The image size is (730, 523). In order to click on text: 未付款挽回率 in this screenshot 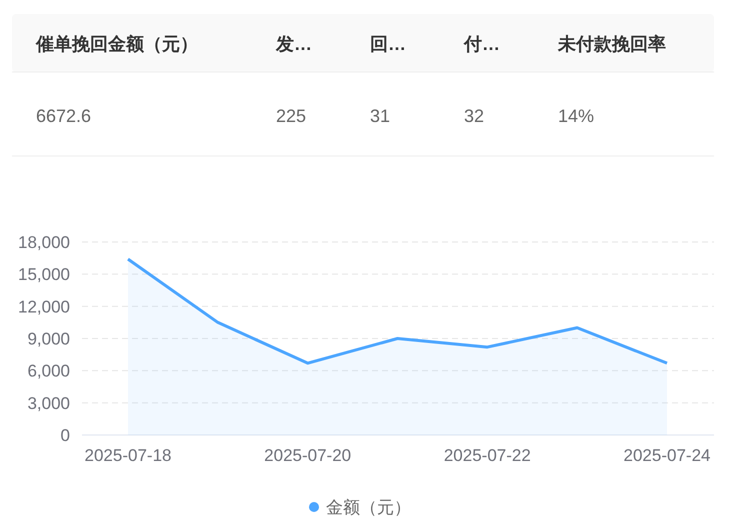, I will do `click(611, 44)`.